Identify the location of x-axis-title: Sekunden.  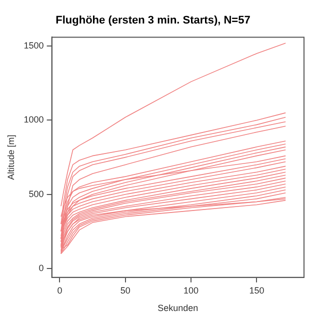
(178, 308).